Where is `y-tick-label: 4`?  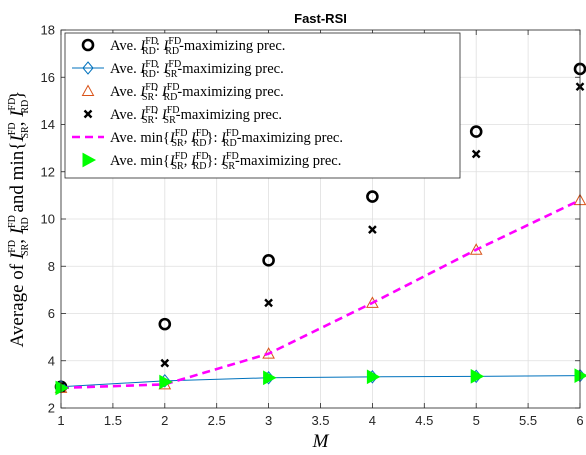 y-tick-label: 4 is located at coordinates (51, 360).